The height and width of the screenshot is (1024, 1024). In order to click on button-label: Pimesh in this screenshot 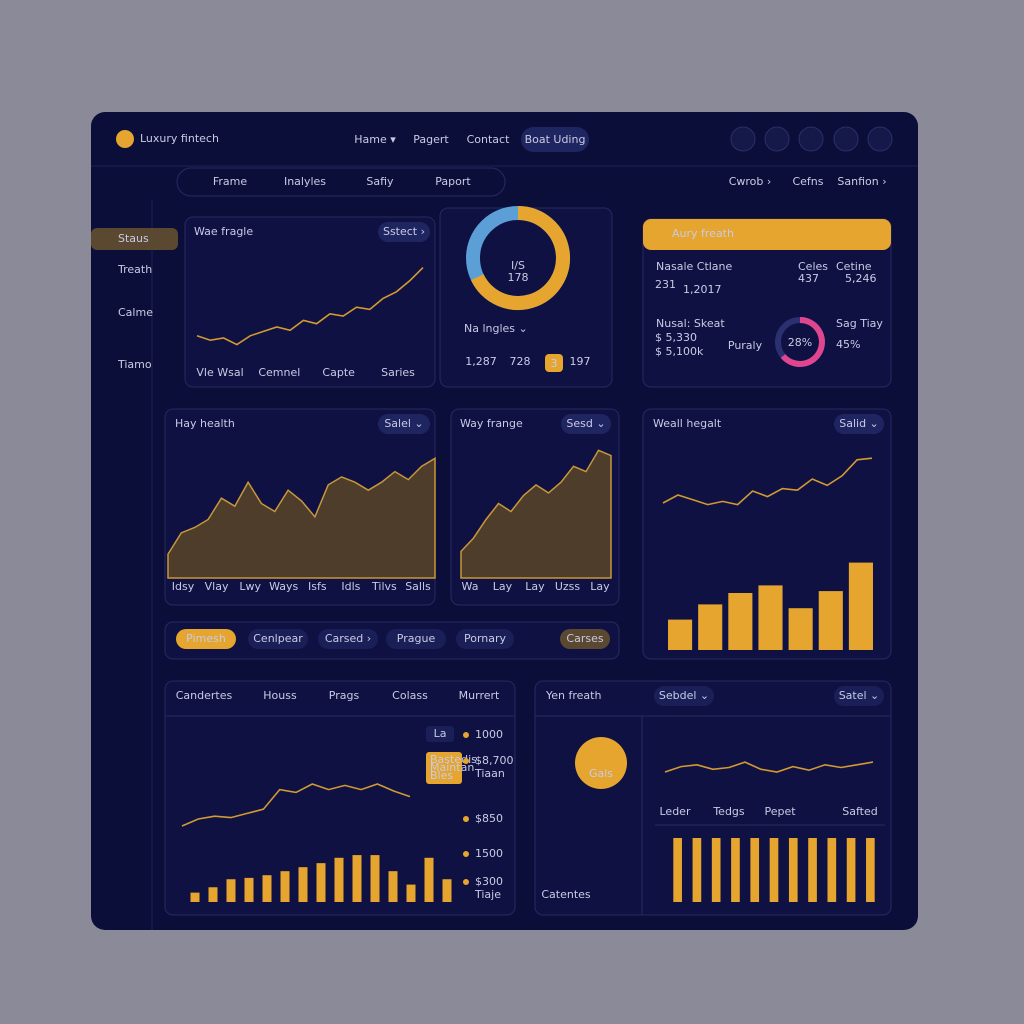, I will do `click(206, 638)`.